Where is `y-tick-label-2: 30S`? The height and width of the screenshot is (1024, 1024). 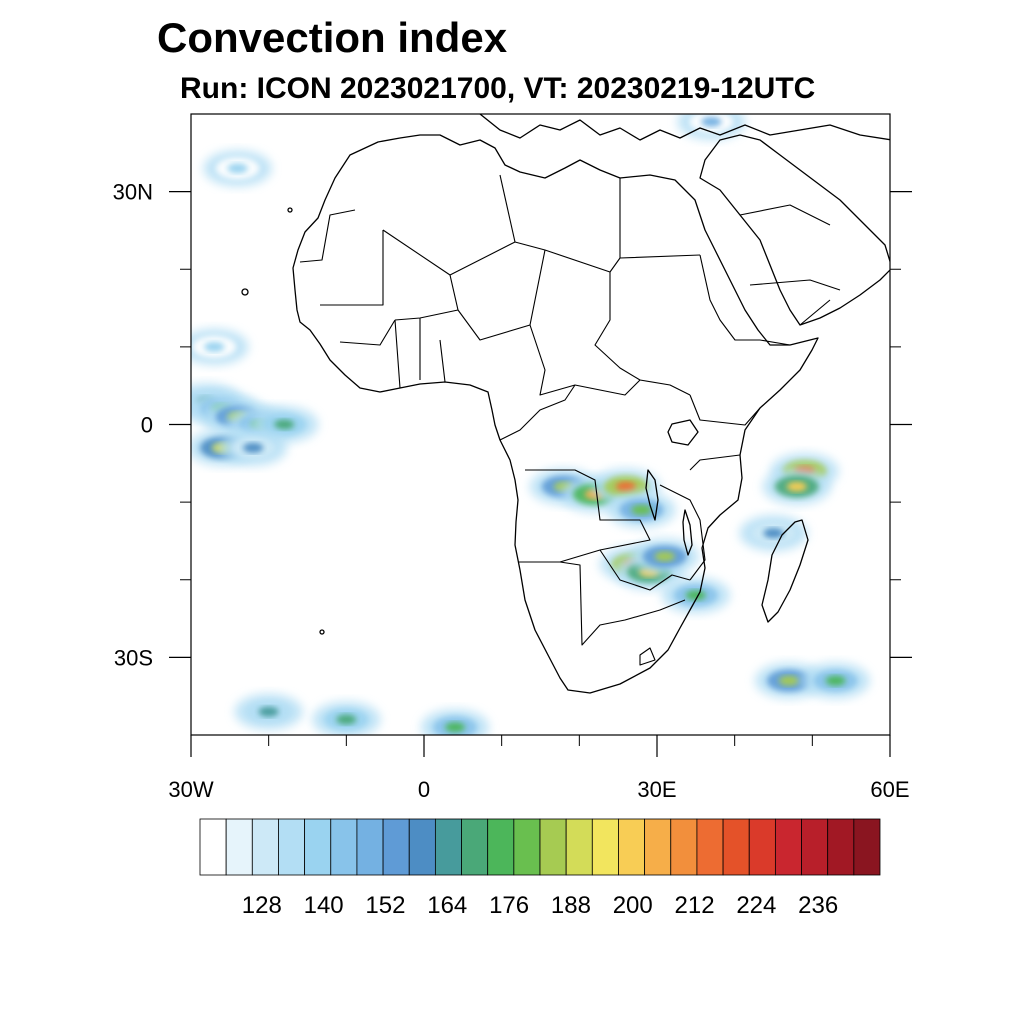 y-tick-label-2: 30S is located at coordinates (133, 657).